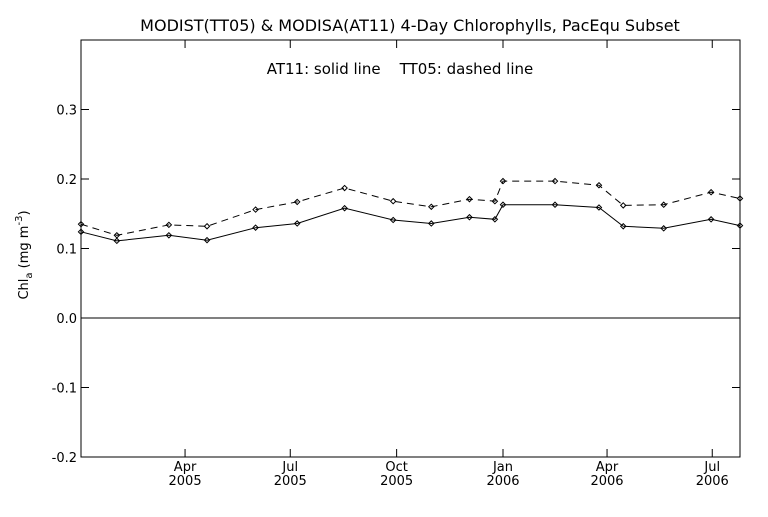 Image resolution: width=768 pixels, height=517 pixels. Describe the element at coordinates (400, 69) in the screenshot. I see `legend-annotation: AT11: solid line TT05: dashed line` at that location.